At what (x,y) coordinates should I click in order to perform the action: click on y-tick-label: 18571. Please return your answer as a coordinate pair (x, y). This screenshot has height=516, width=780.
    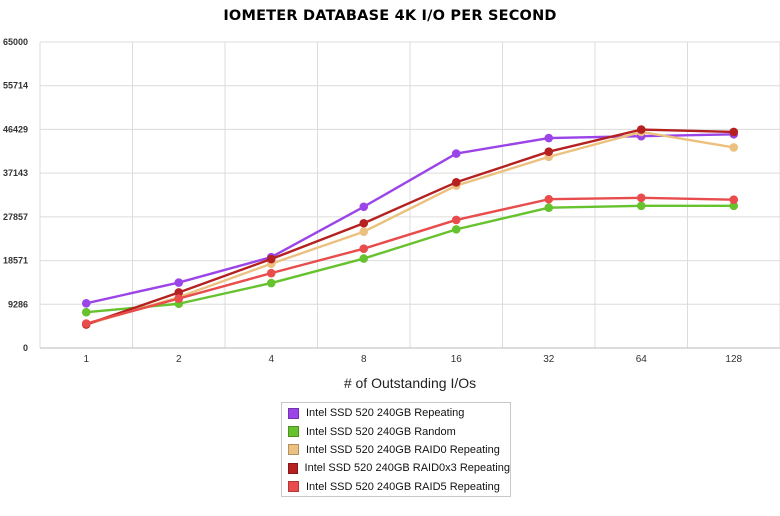
    Looking at the image, I should click on (15, 261).